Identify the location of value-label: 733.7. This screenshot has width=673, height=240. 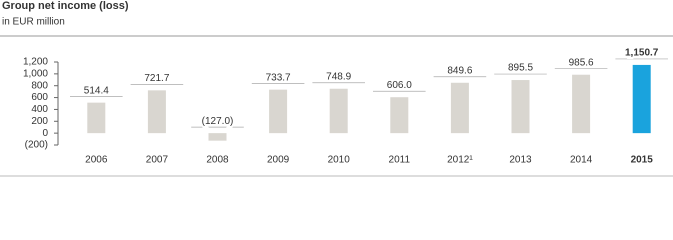
(278, 77).